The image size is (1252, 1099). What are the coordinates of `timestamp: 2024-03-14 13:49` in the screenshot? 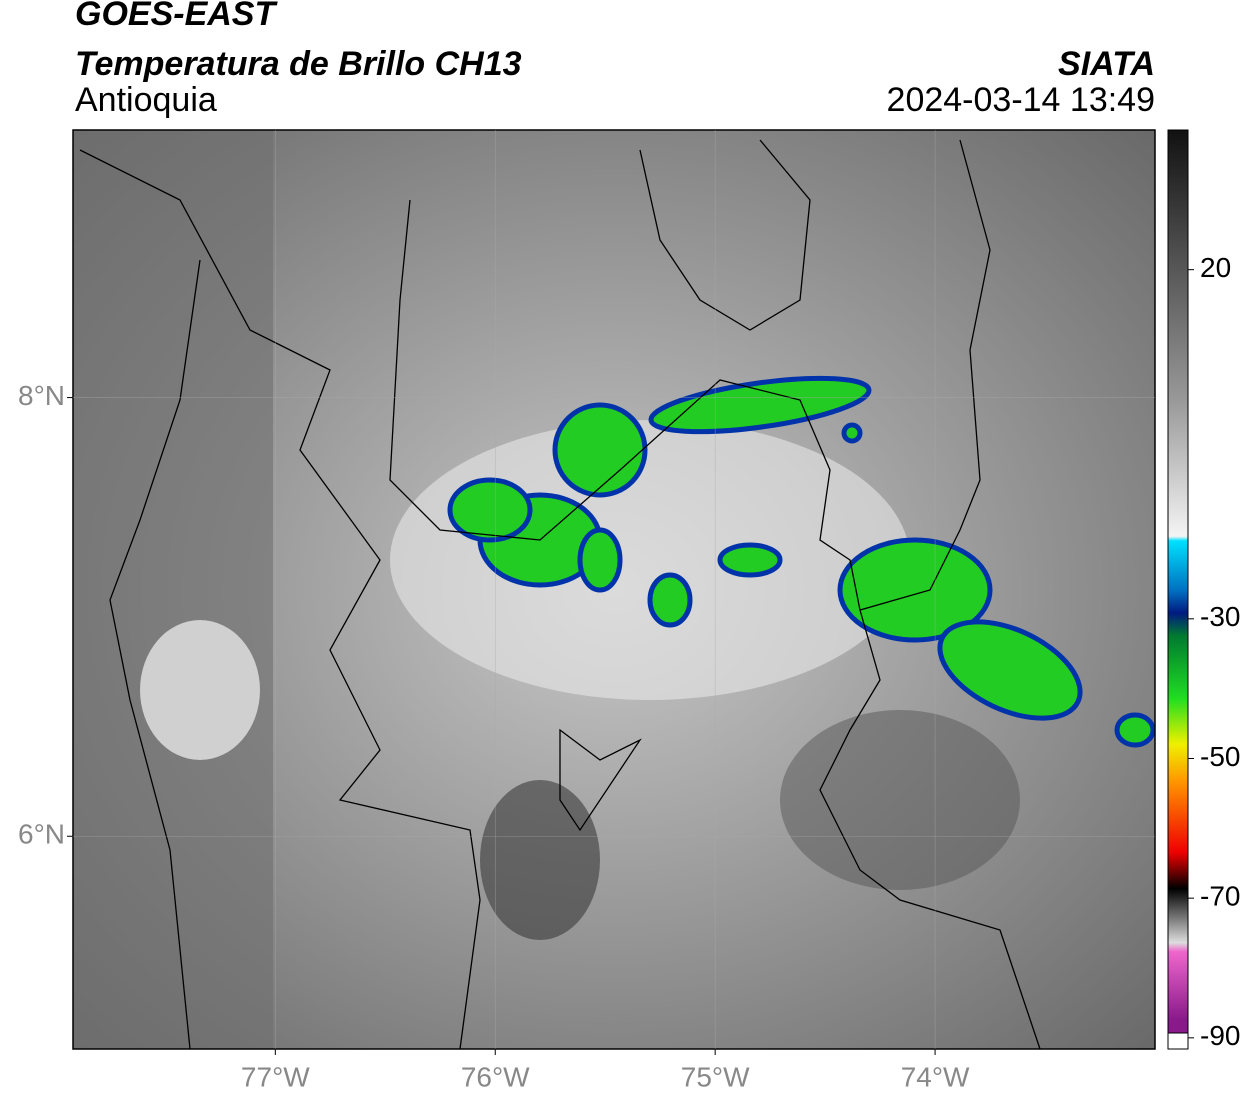 It's located at (1021, 100).